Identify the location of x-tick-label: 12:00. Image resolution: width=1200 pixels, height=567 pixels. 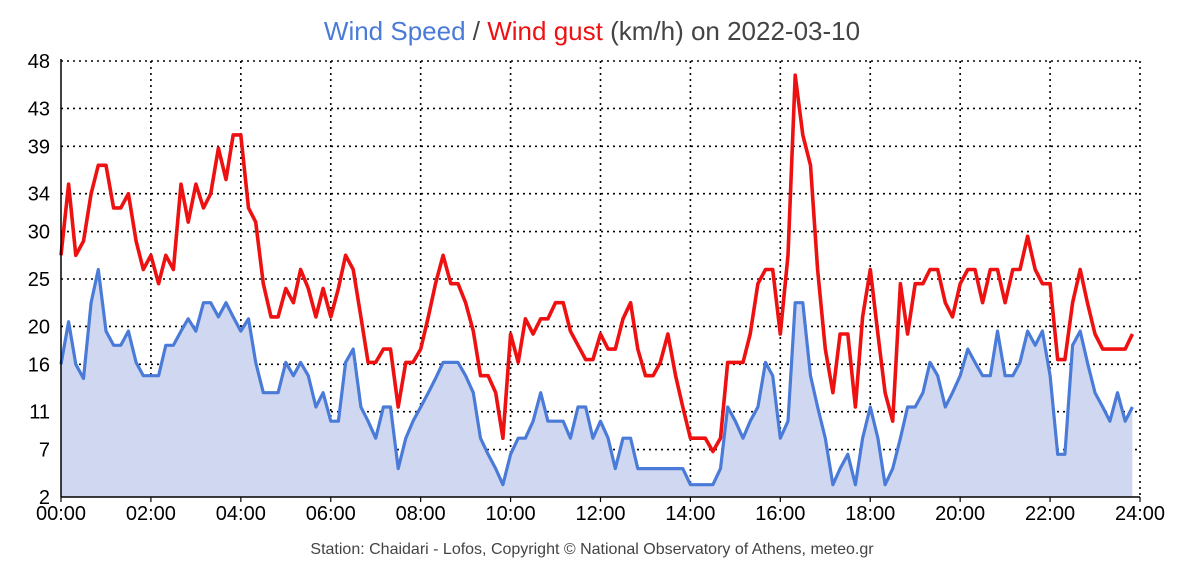
(600, 514).